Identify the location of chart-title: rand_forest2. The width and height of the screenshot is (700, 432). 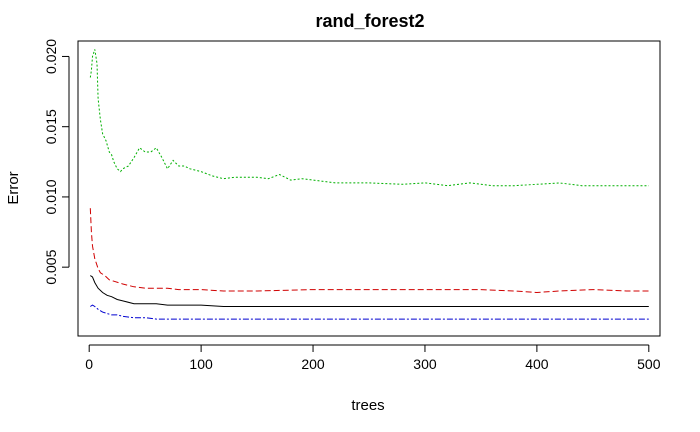
(369, 21).